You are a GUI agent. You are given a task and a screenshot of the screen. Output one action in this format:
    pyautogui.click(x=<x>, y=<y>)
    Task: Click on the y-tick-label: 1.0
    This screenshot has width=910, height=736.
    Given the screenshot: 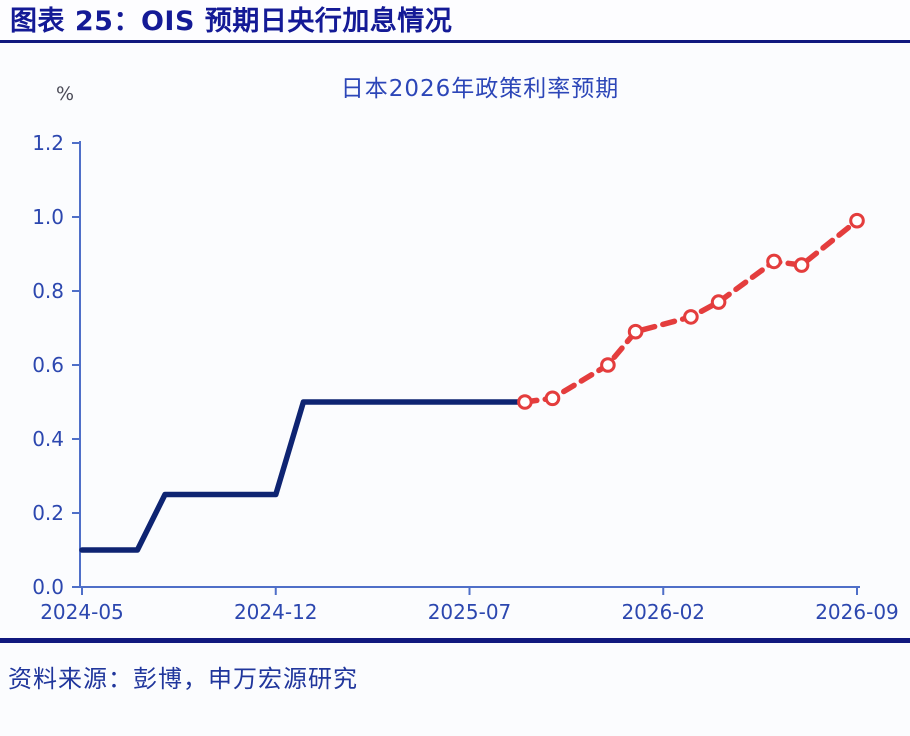 What is the action you would take?
    pyautogui.click(x=48, y=217)
    